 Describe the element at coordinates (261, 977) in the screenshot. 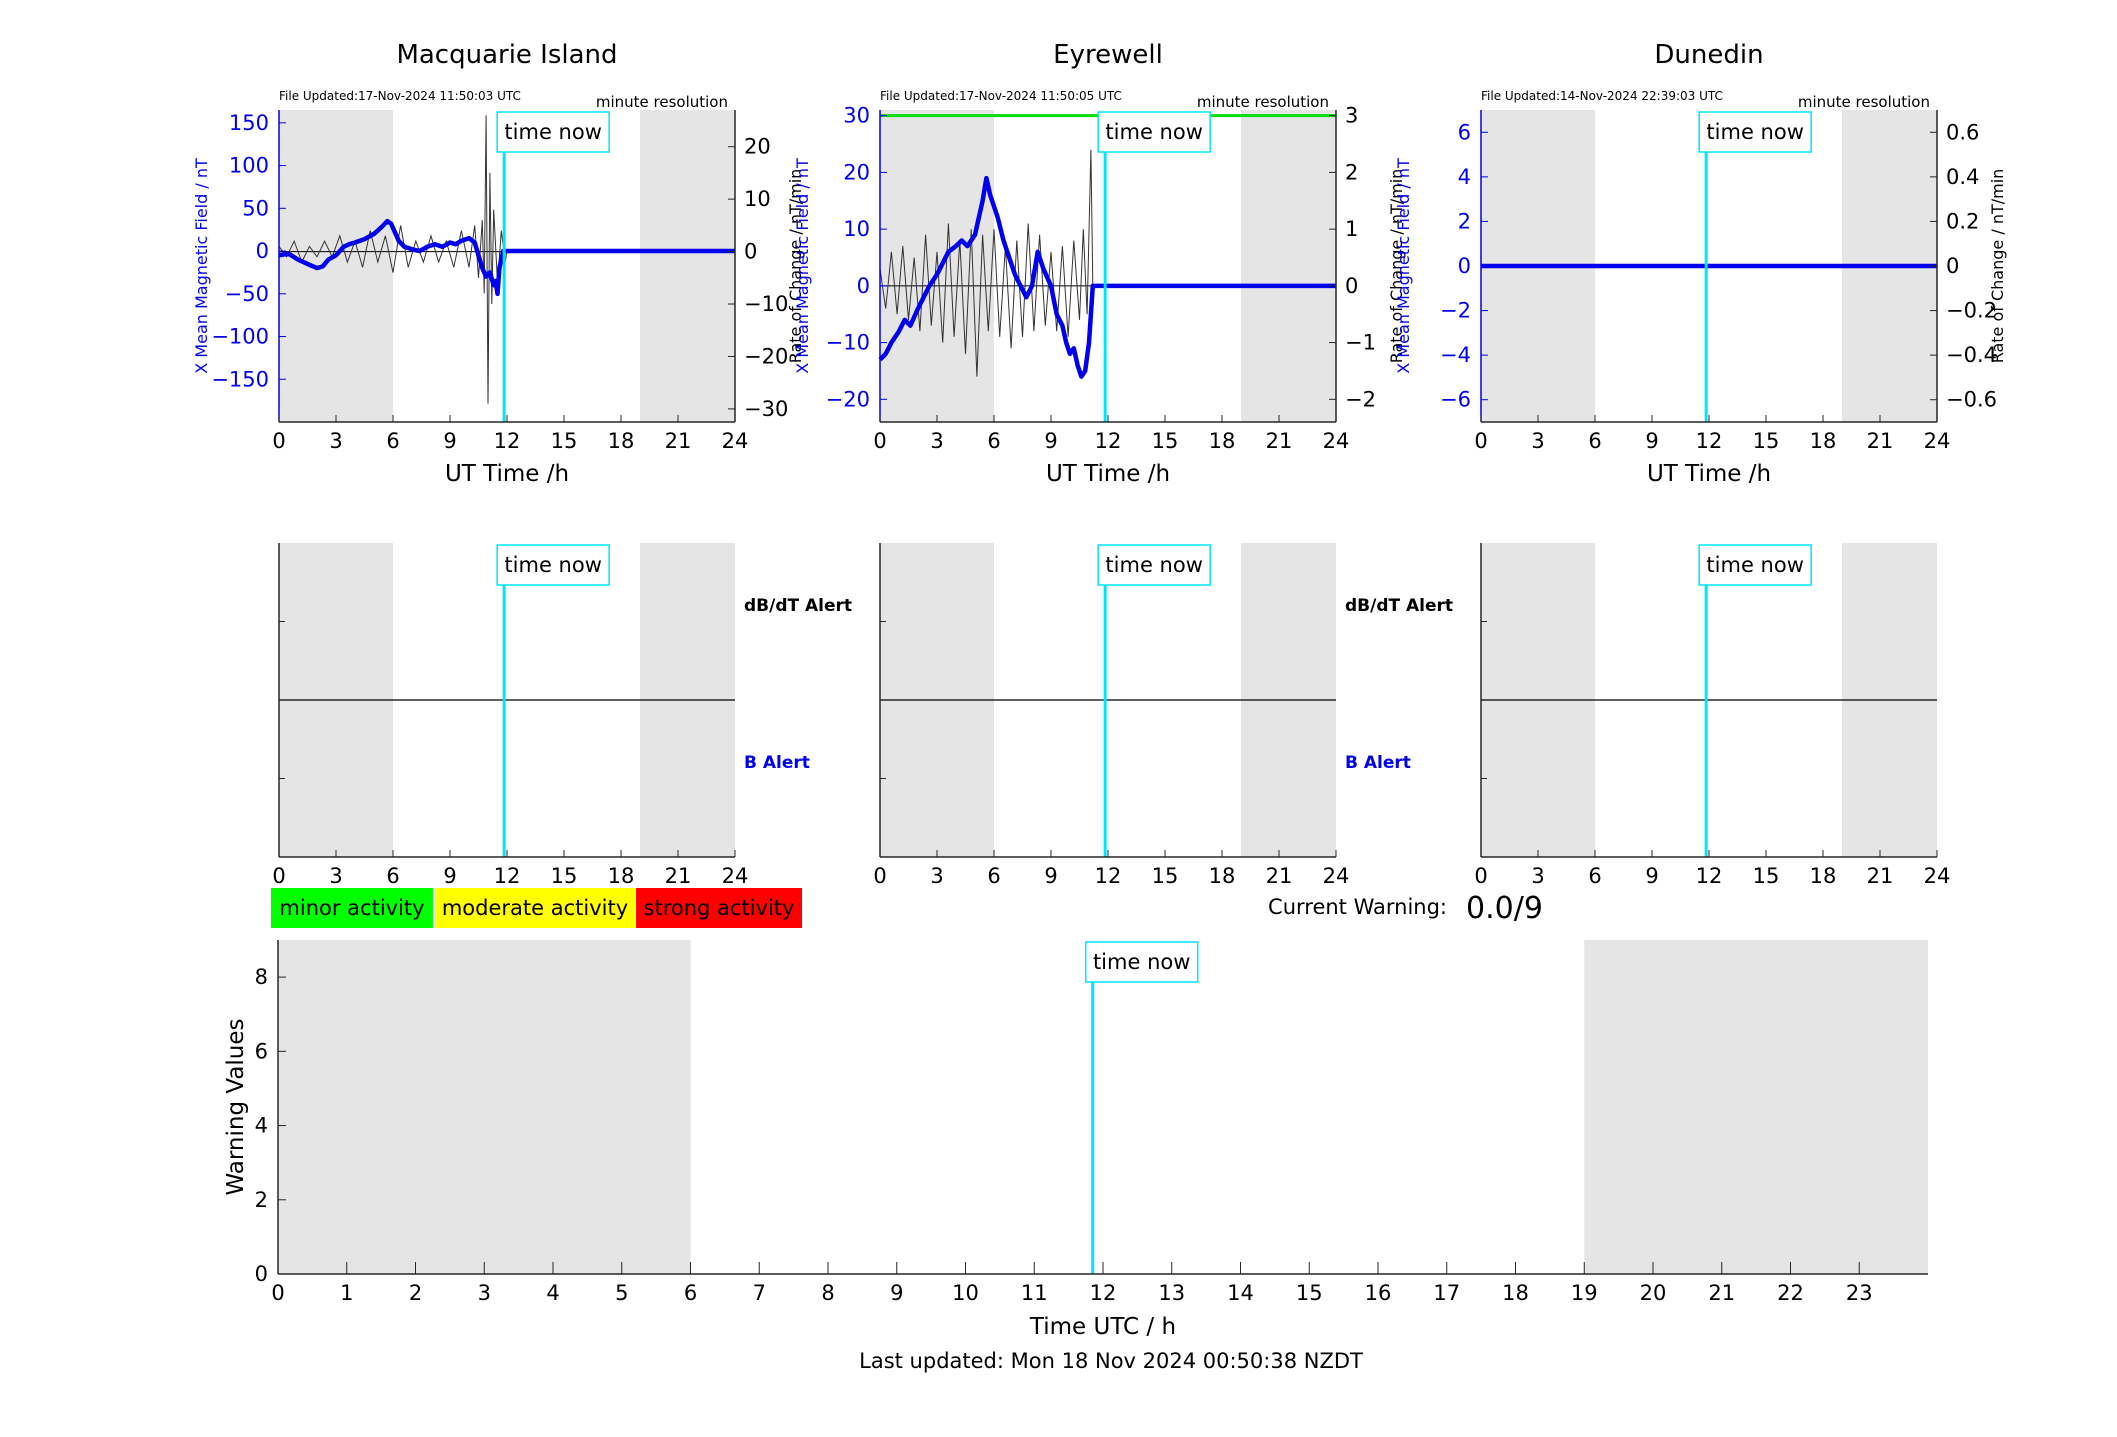

I see `y-tick-label: 8` at that location.